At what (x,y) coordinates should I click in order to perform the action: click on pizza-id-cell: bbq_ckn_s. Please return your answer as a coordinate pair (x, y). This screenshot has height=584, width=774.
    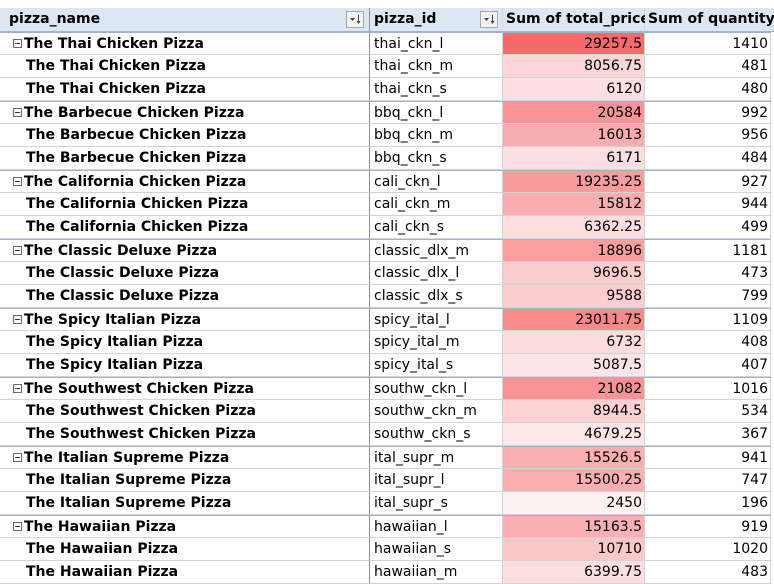
    Looking at the image, I should click on (436, 158).